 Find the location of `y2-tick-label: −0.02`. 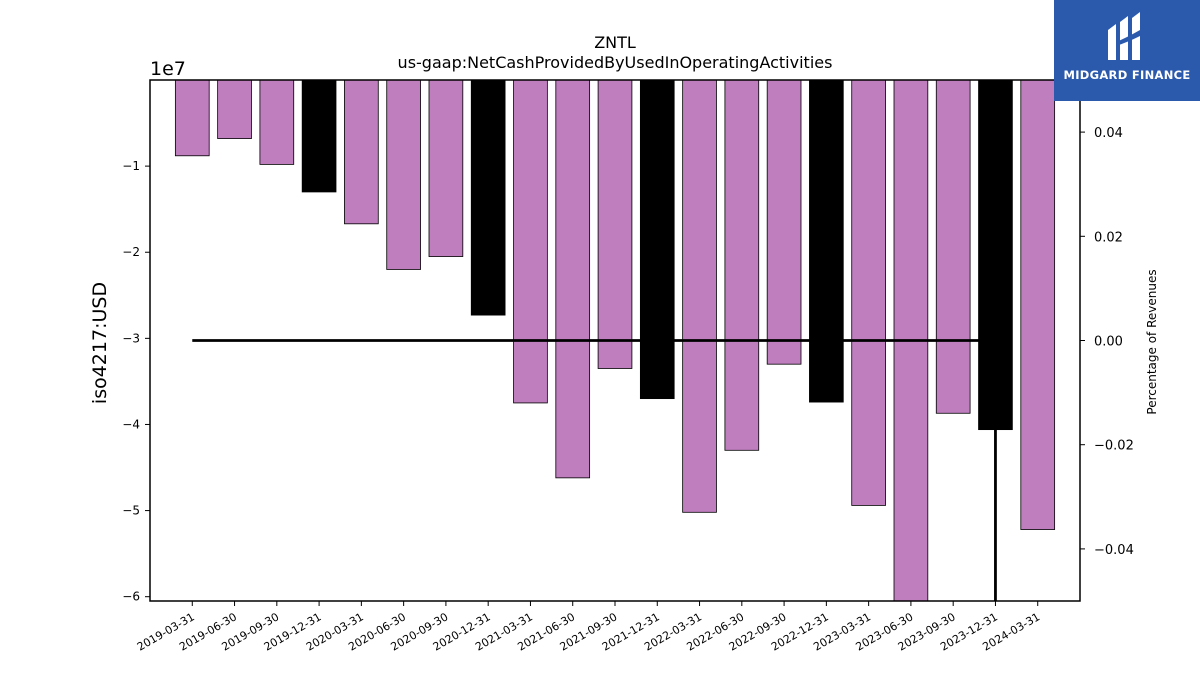

y2-tick-label: −0.02 is located at coordinates (1114, 446).